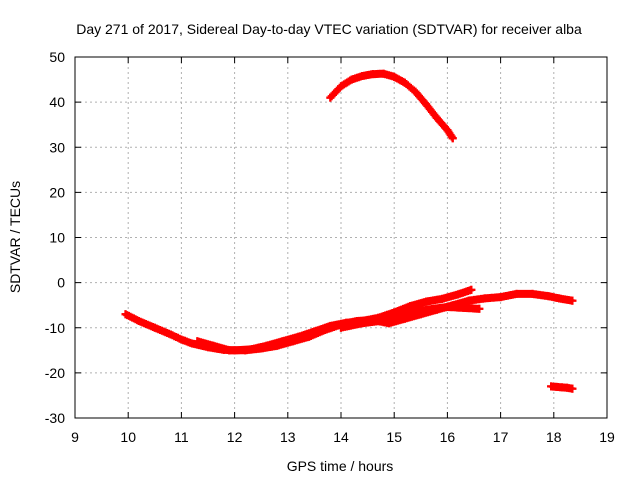 This screenshot has width=640, height=480. Describe the element at coordinates (394, 437) in the screenshot. I see `x-tick-label: 15` at that location.